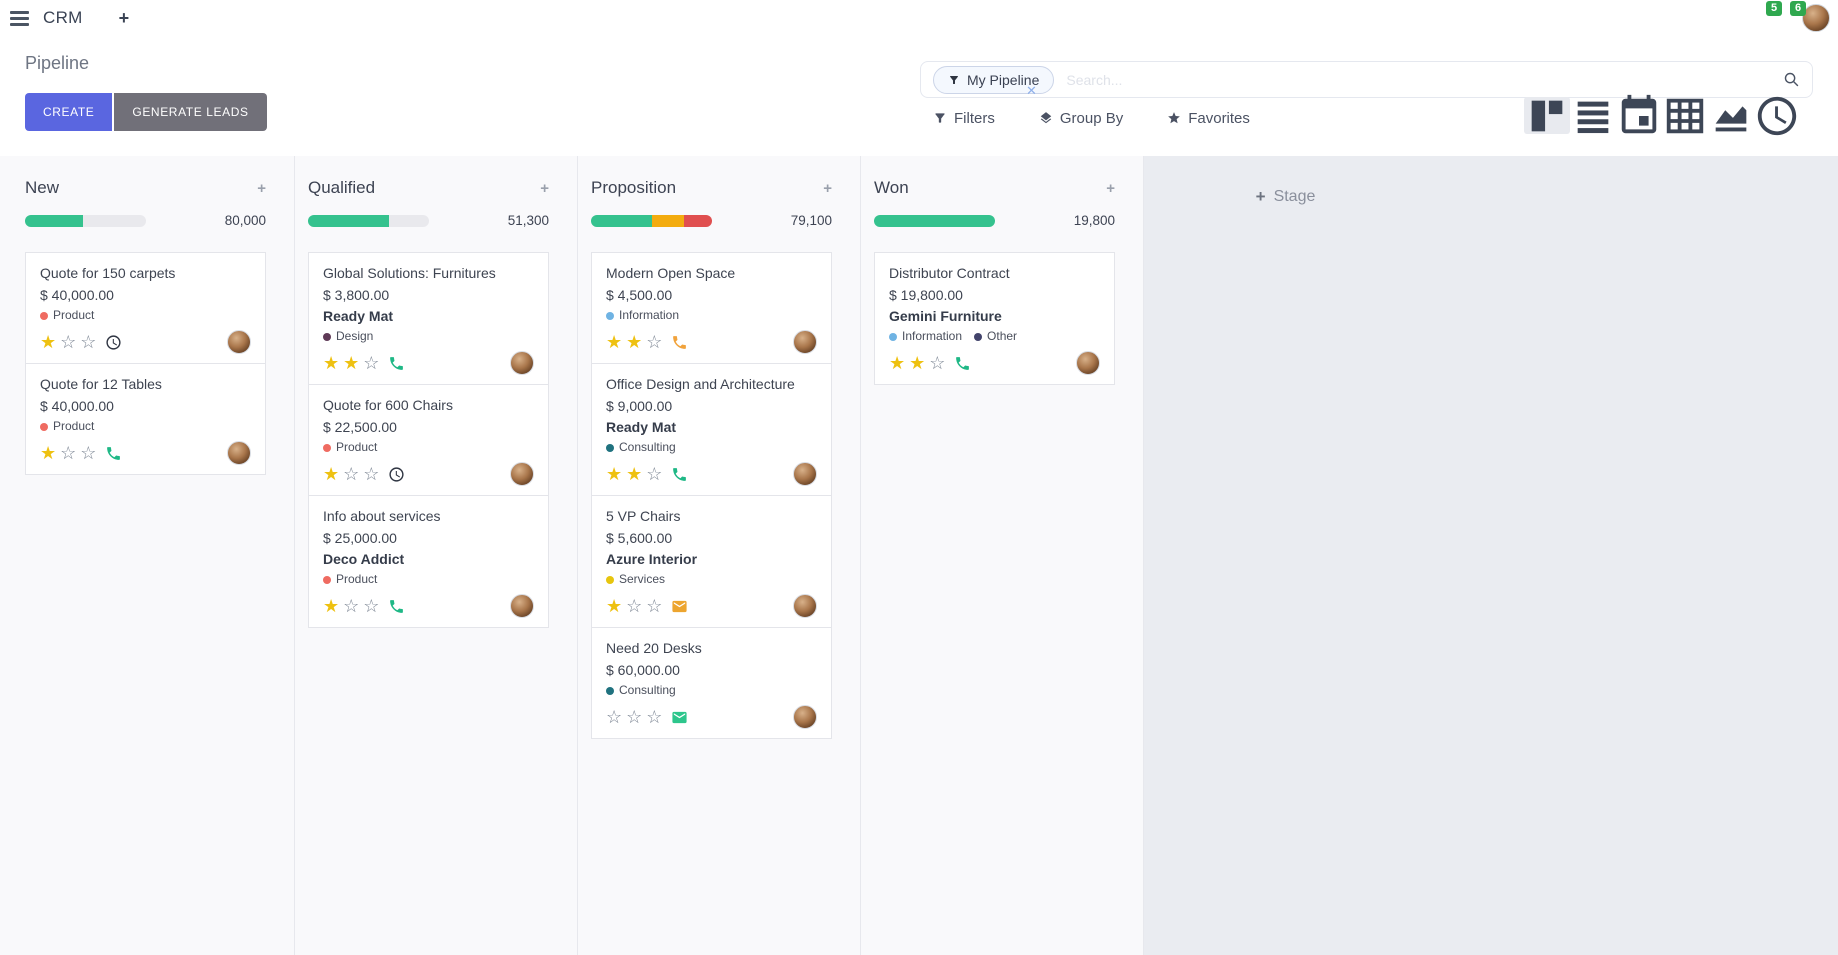  I want to click on generate-leads-button: GENERATE LEADS, so click(190, 112).